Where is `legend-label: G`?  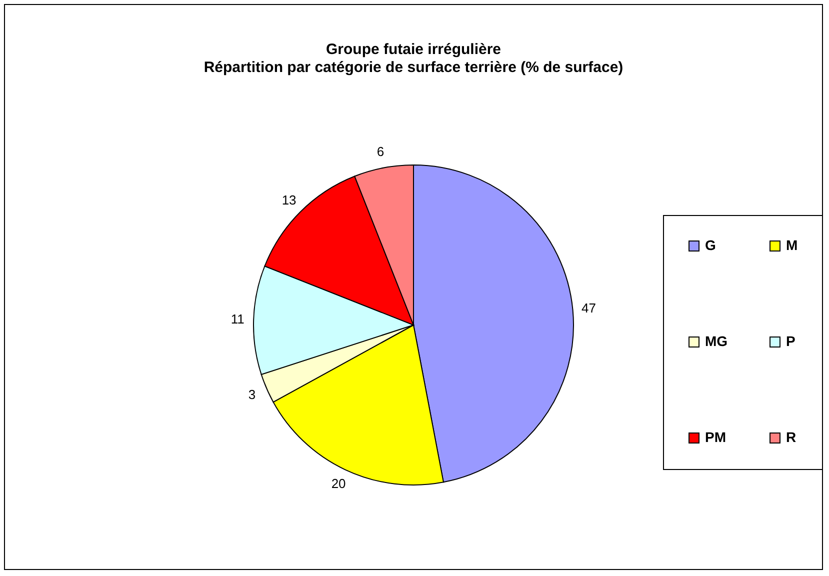 legend-label: G is located at coordinates (710, 245).